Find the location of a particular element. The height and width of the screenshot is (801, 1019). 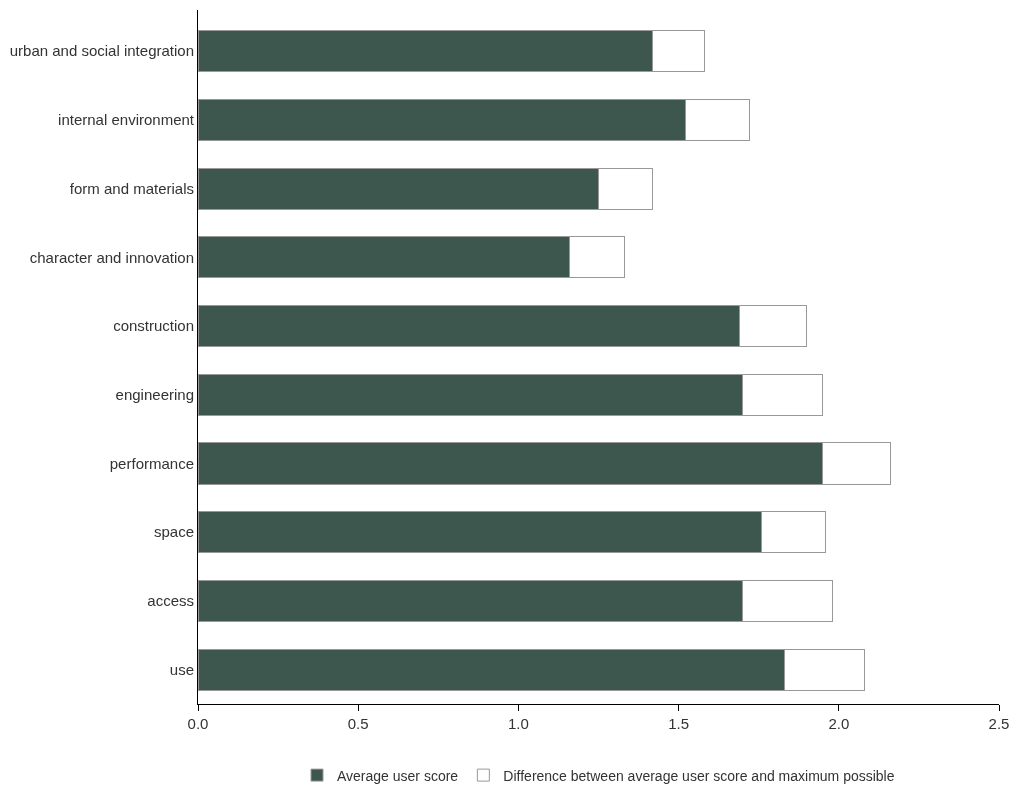

x-tick-label: 1.0 is located at coordinates (518, 723).